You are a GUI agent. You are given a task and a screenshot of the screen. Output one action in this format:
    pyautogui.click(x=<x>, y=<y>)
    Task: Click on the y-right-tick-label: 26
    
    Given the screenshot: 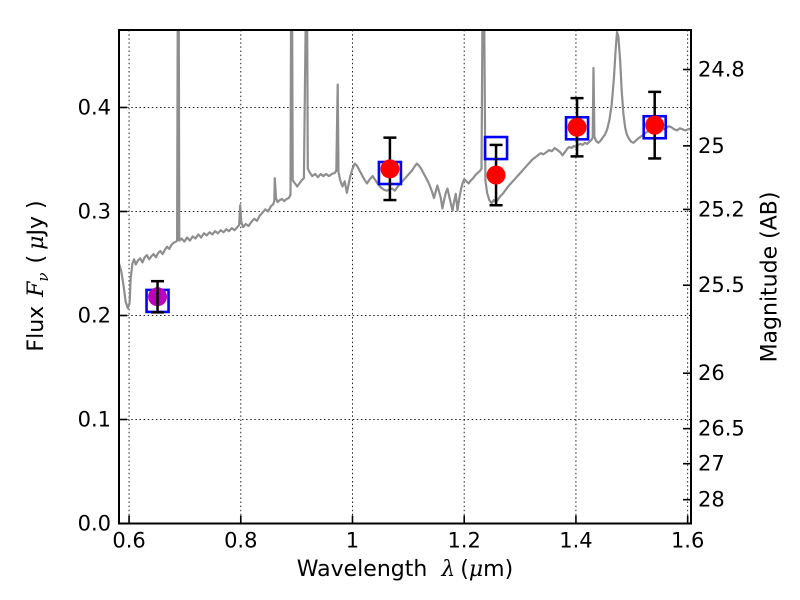 What is the action you would take?
    pyautogui.click(x=711, y=373)
    